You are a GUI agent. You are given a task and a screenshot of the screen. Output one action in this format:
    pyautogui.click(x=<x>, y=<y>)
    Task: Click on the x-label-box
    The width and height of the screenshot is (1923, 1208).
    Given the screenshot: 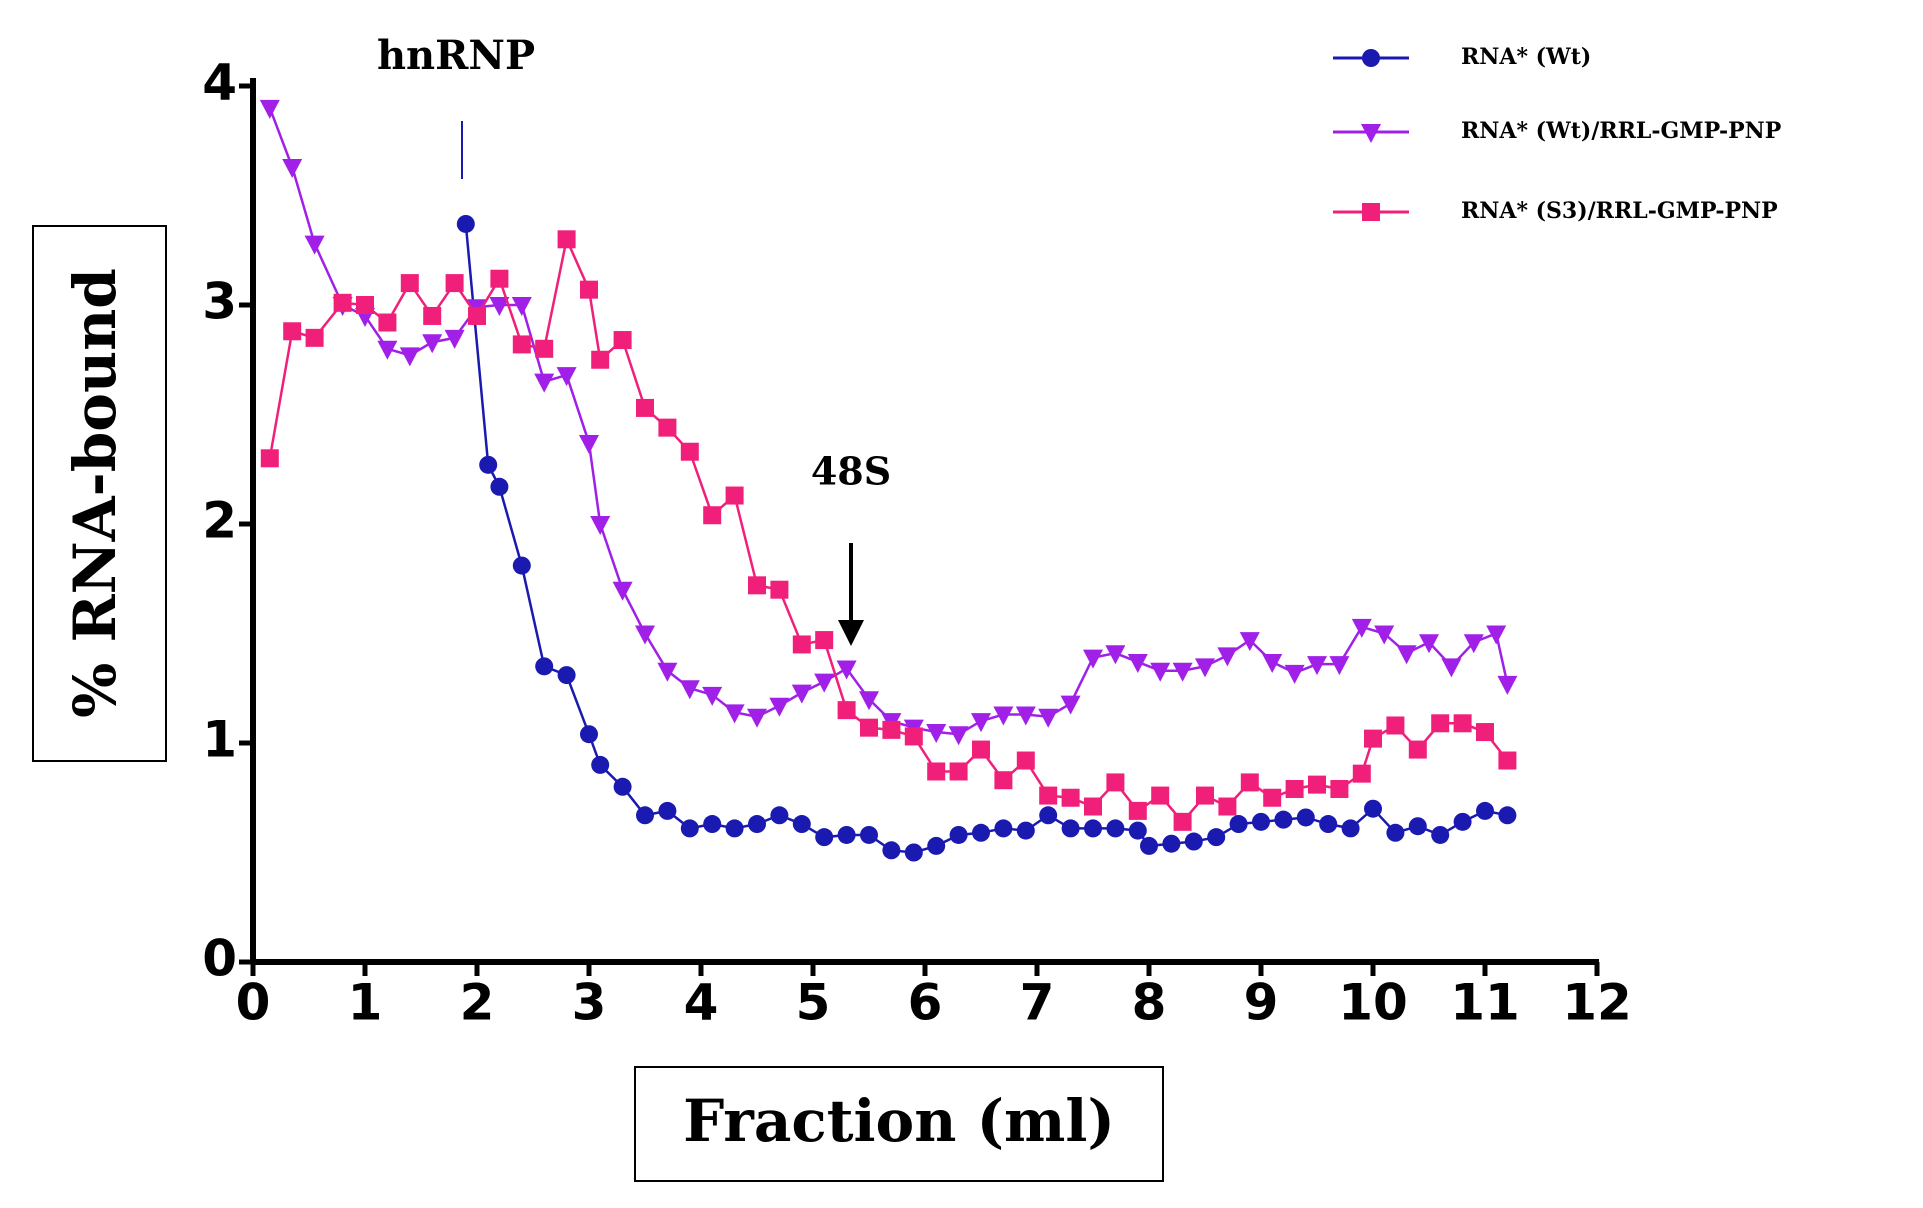 What is the action you would take?
    pyautogui.click(x=899, y=1124)
    